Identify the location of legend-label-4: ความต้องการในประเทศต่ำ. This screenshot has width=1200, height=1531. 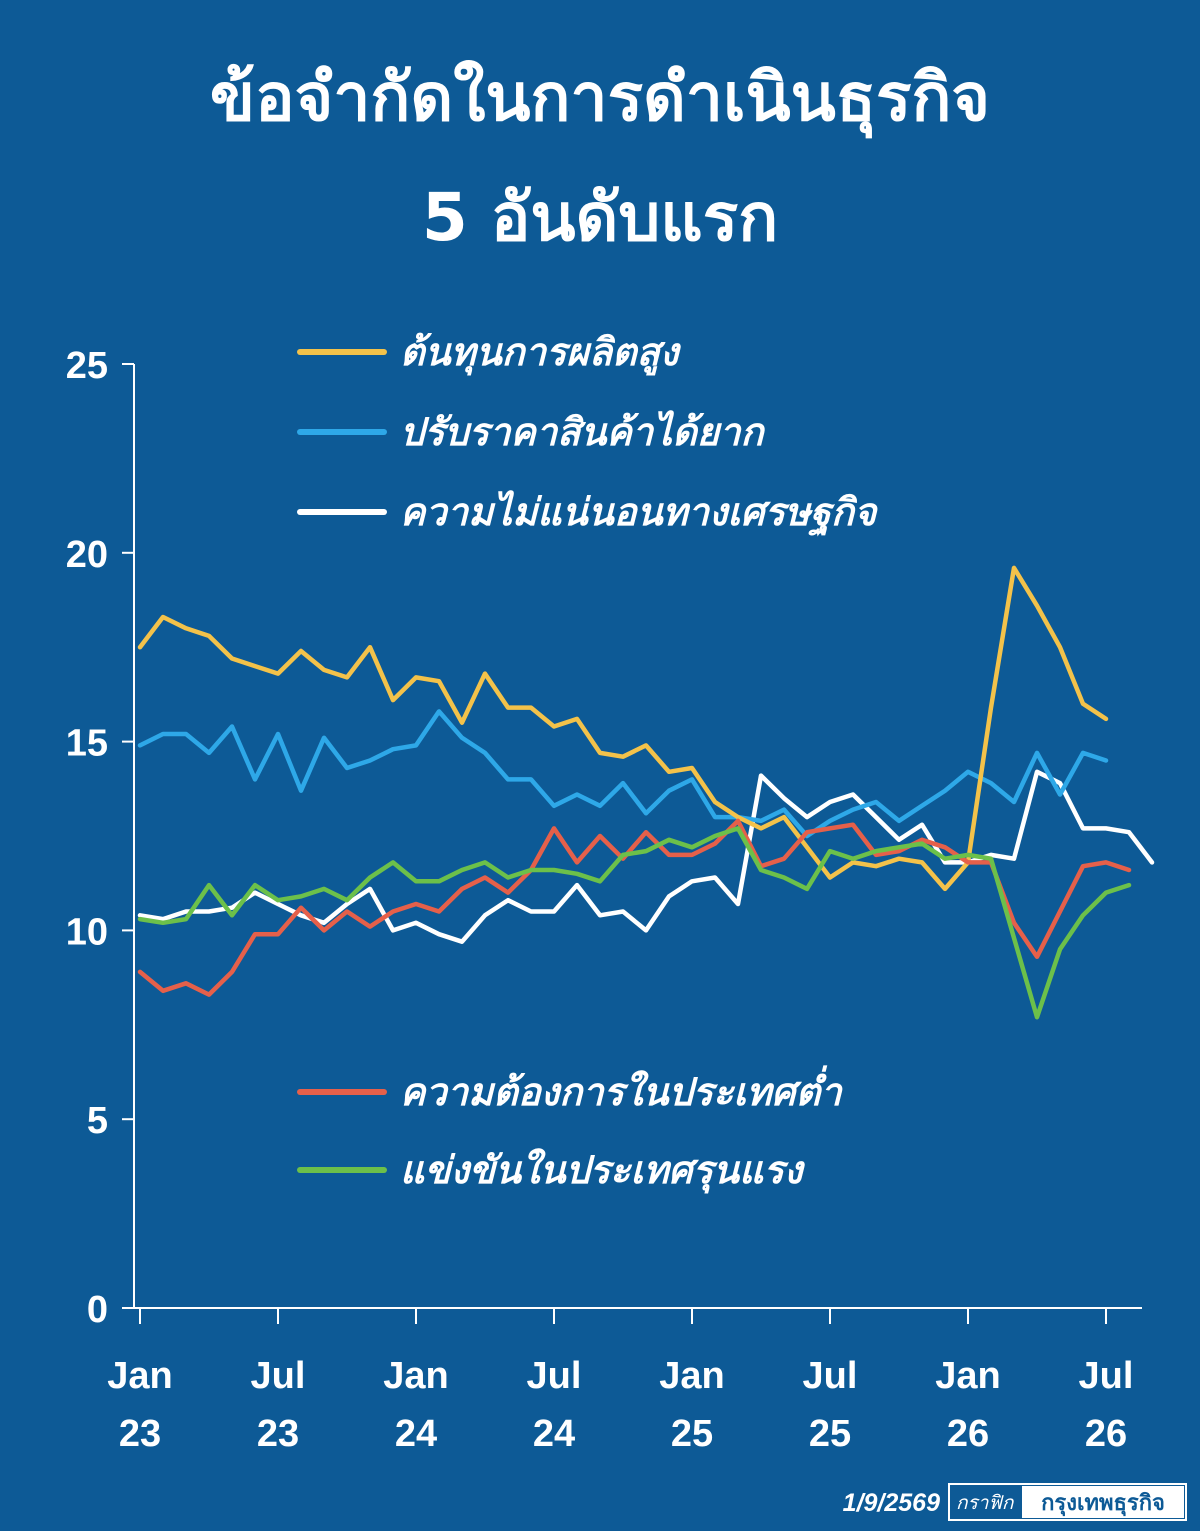
(621, 1089).